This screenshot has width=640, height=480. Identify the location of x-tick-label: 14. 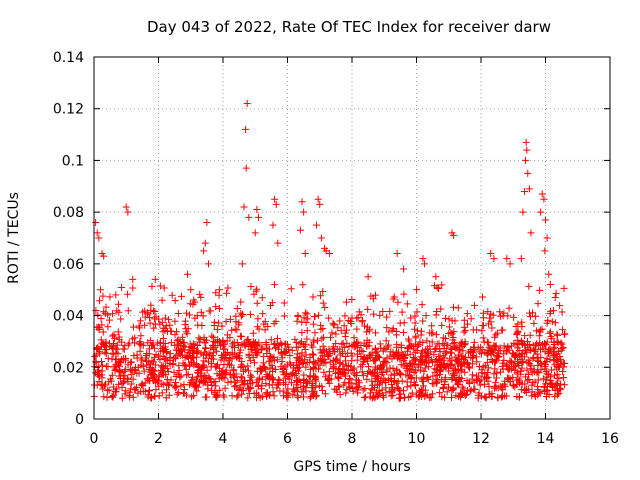
(546, 439).